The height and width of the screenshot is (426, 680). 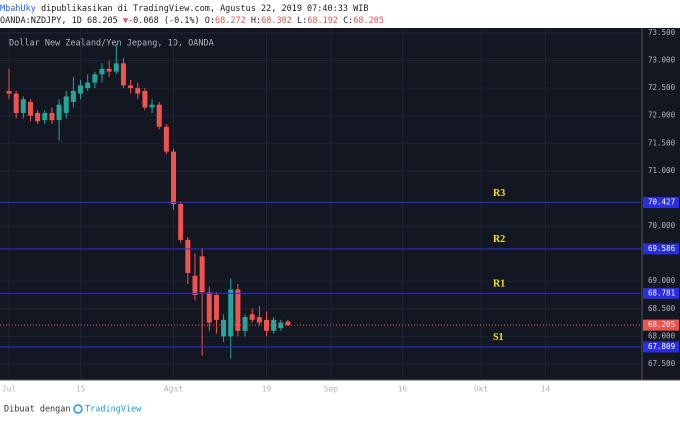 I want to click on chart-title: Dollar New Zealand/Yen Jepang, 1D, OANDA, so click(x=111, y=44).